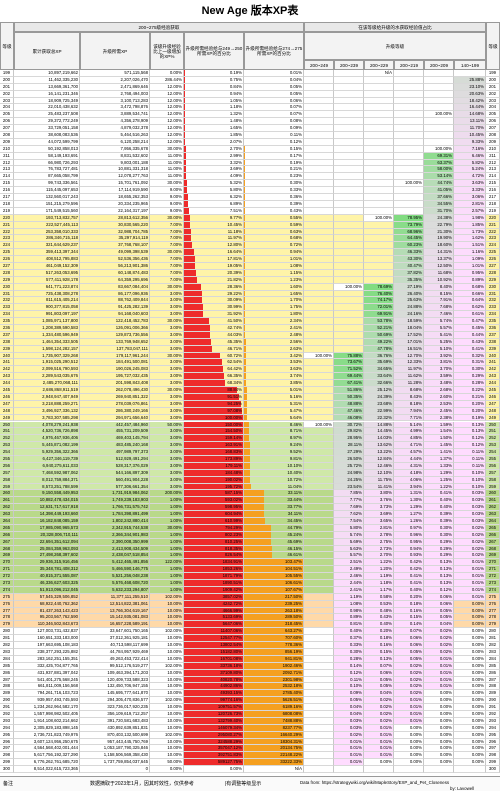 The width and height of the screenshot is (500, 791). Describe the element at coordinates (274, 577) in the screenshot. I see `cell-p275: 105.55%` at that location.